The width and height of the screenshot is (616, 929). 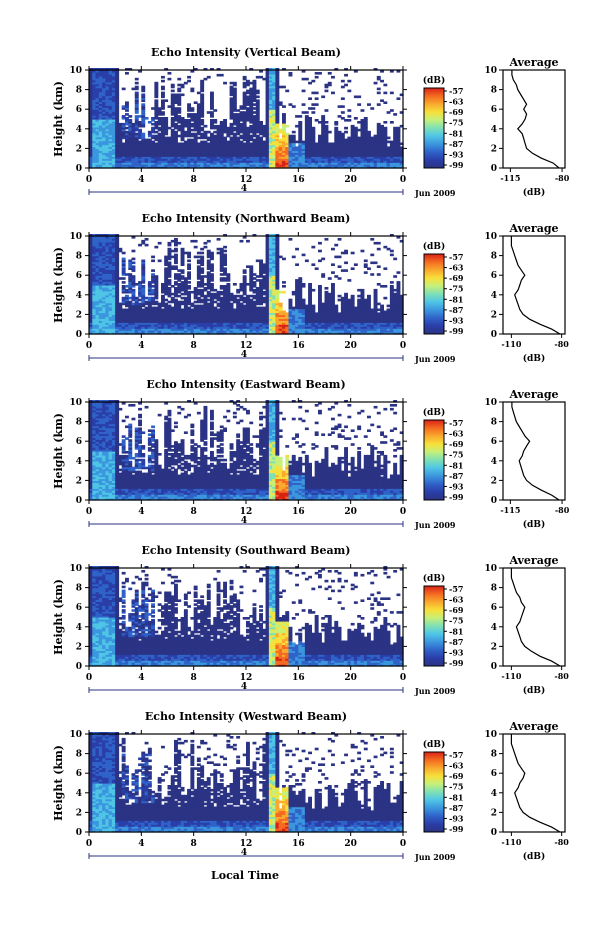 I want to click on panel-title: Echo Intensity (Northward Beam), so click(x=246, y=218).